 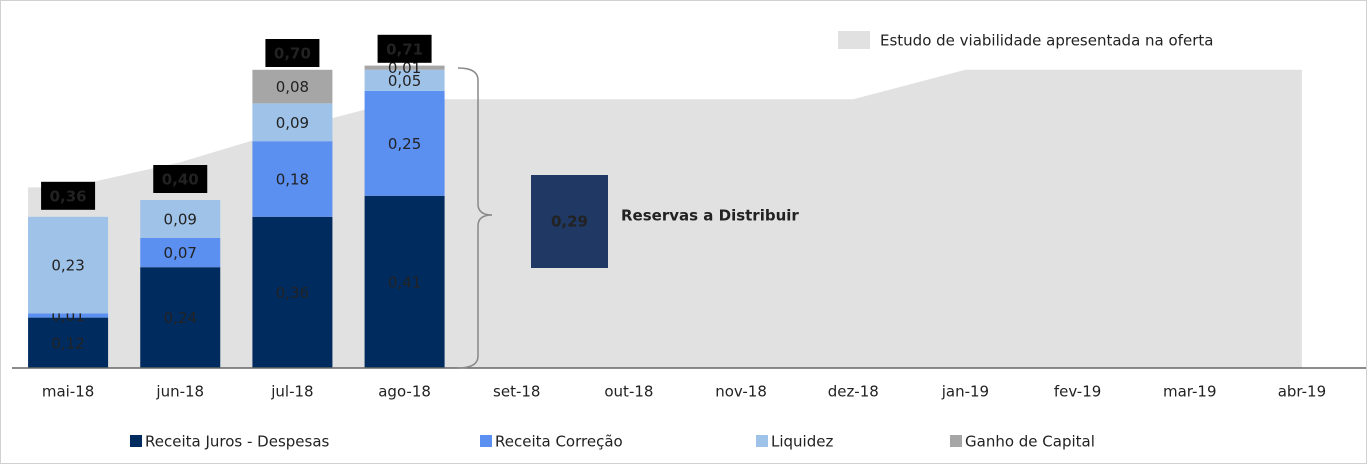 I want to click on x-tick-label: jun-18, so click(x=179, y=392).